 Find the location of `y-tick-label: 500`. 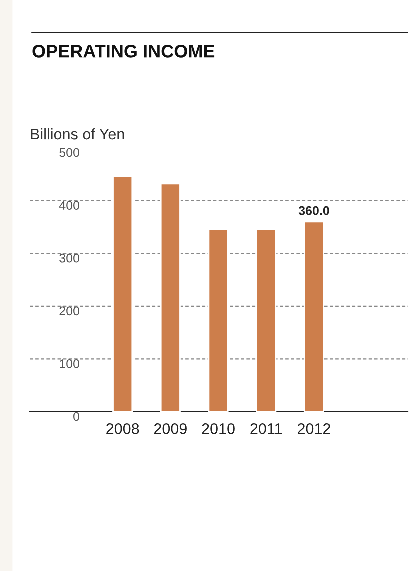

y-tick-label: 500 is located at coordinates (70, 153).